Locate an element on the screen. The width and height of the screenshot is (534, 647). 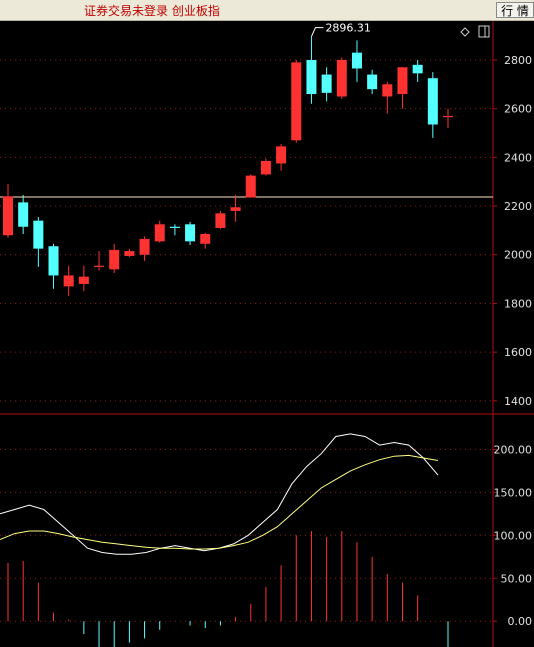
high-price-label: 2896.31 is located at coordinates (348, 28).